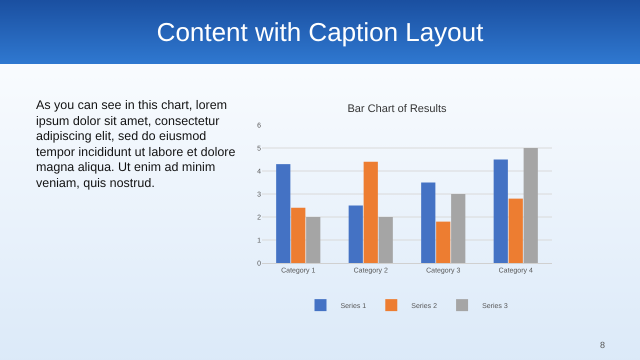 This screenshot has width=640, height=360. What do you see at coordinates (397, 109) in the screenshot?
I see `chart-title: Bar Chart of Results` at bounding box center [397, 109].